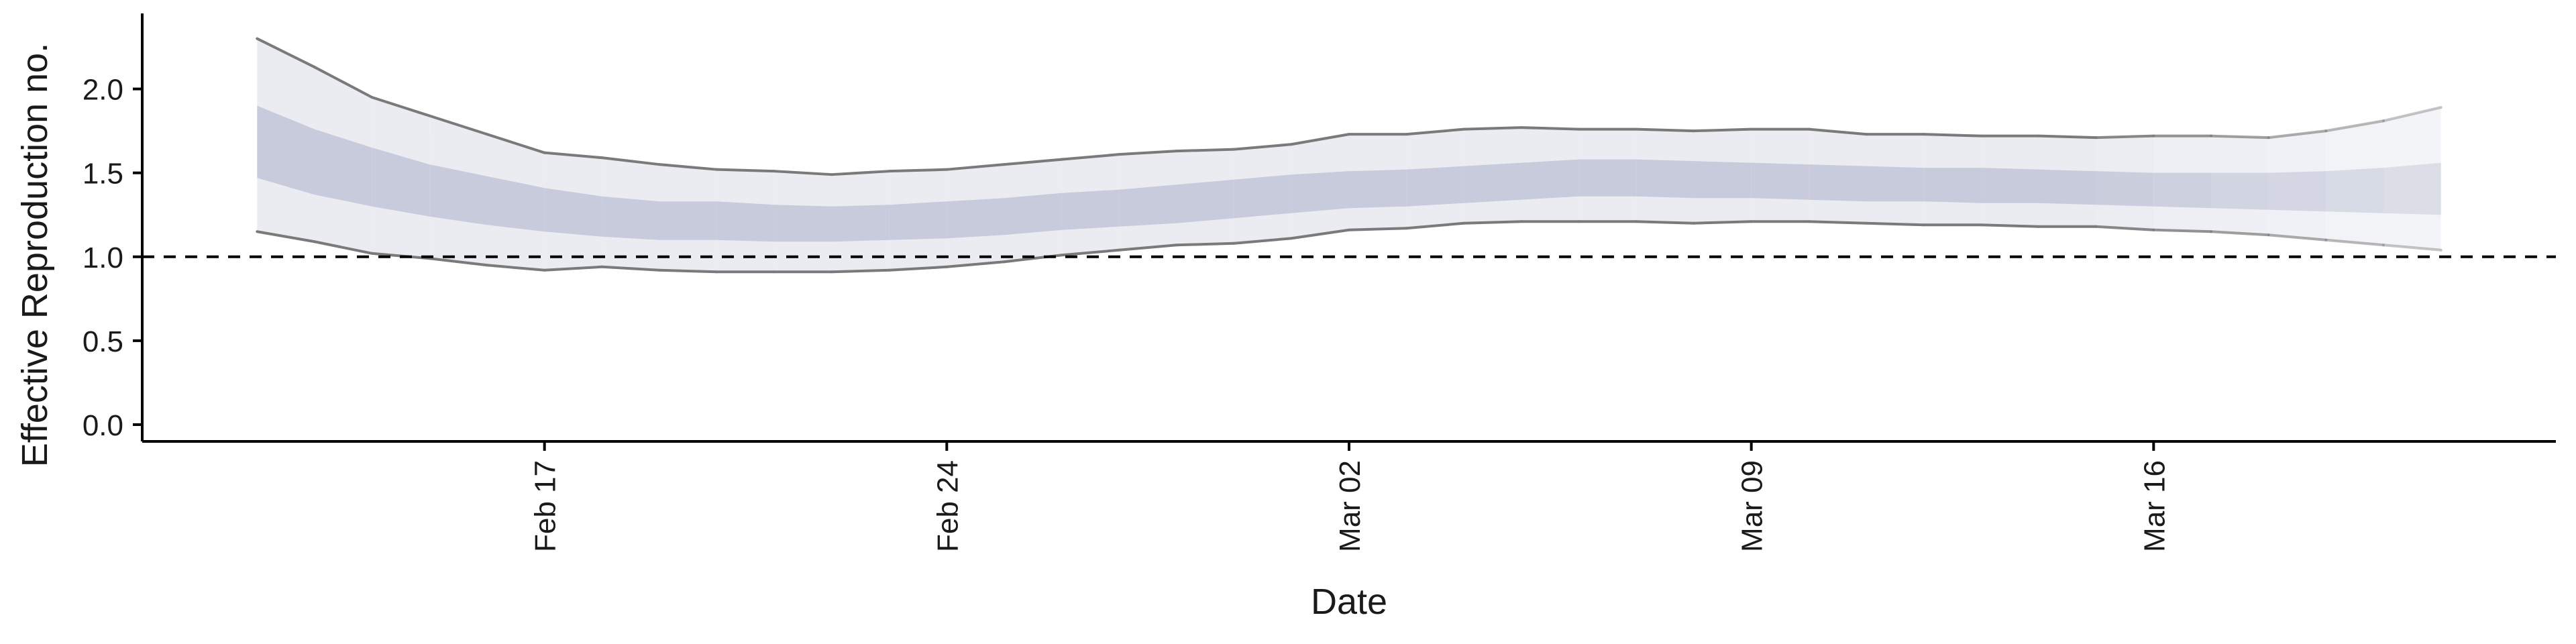 The height and width of the screenshot is (644, 2576). I want to click on x-tick-label: Mar 02, so click(1350, 506).